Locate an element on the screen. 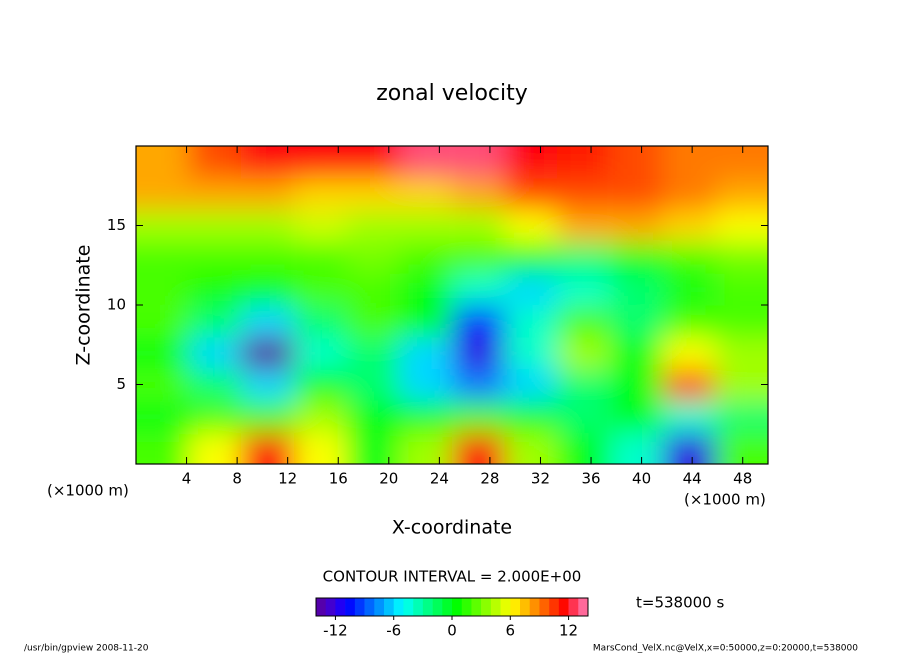  colorbar is located at coordinates (452, 607).